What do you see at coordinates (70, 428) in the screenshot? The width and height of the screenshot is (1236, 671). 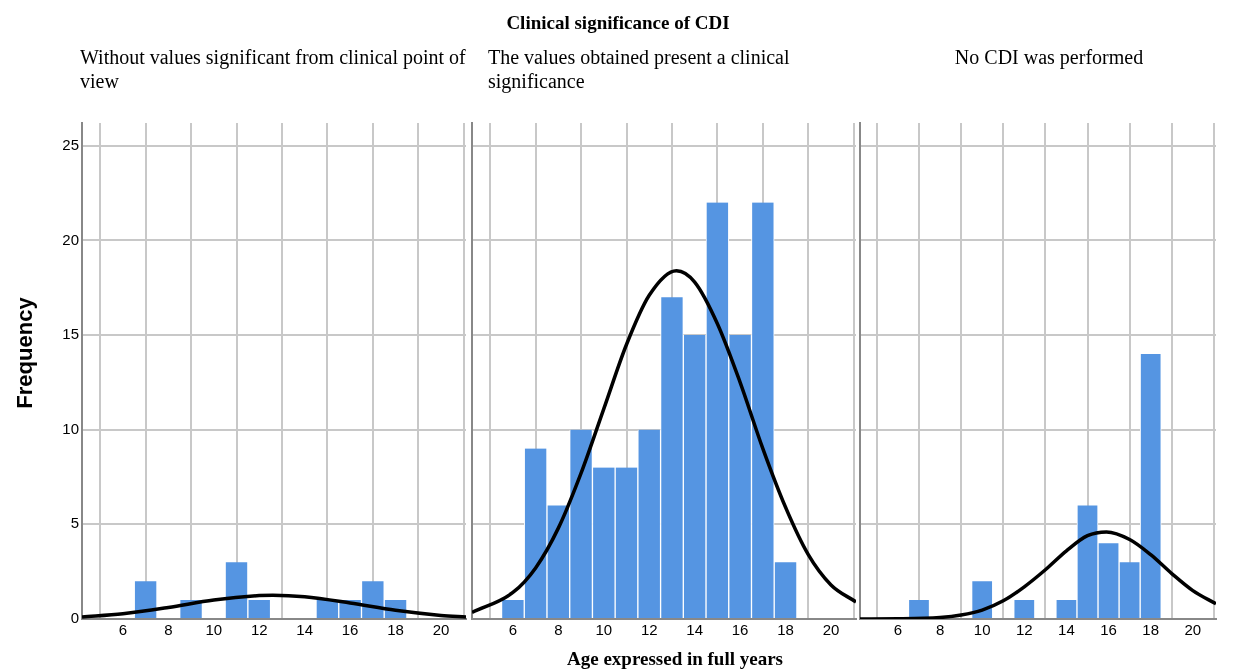 I see `y-tick-label: 10` at bounding box center [70, 428].